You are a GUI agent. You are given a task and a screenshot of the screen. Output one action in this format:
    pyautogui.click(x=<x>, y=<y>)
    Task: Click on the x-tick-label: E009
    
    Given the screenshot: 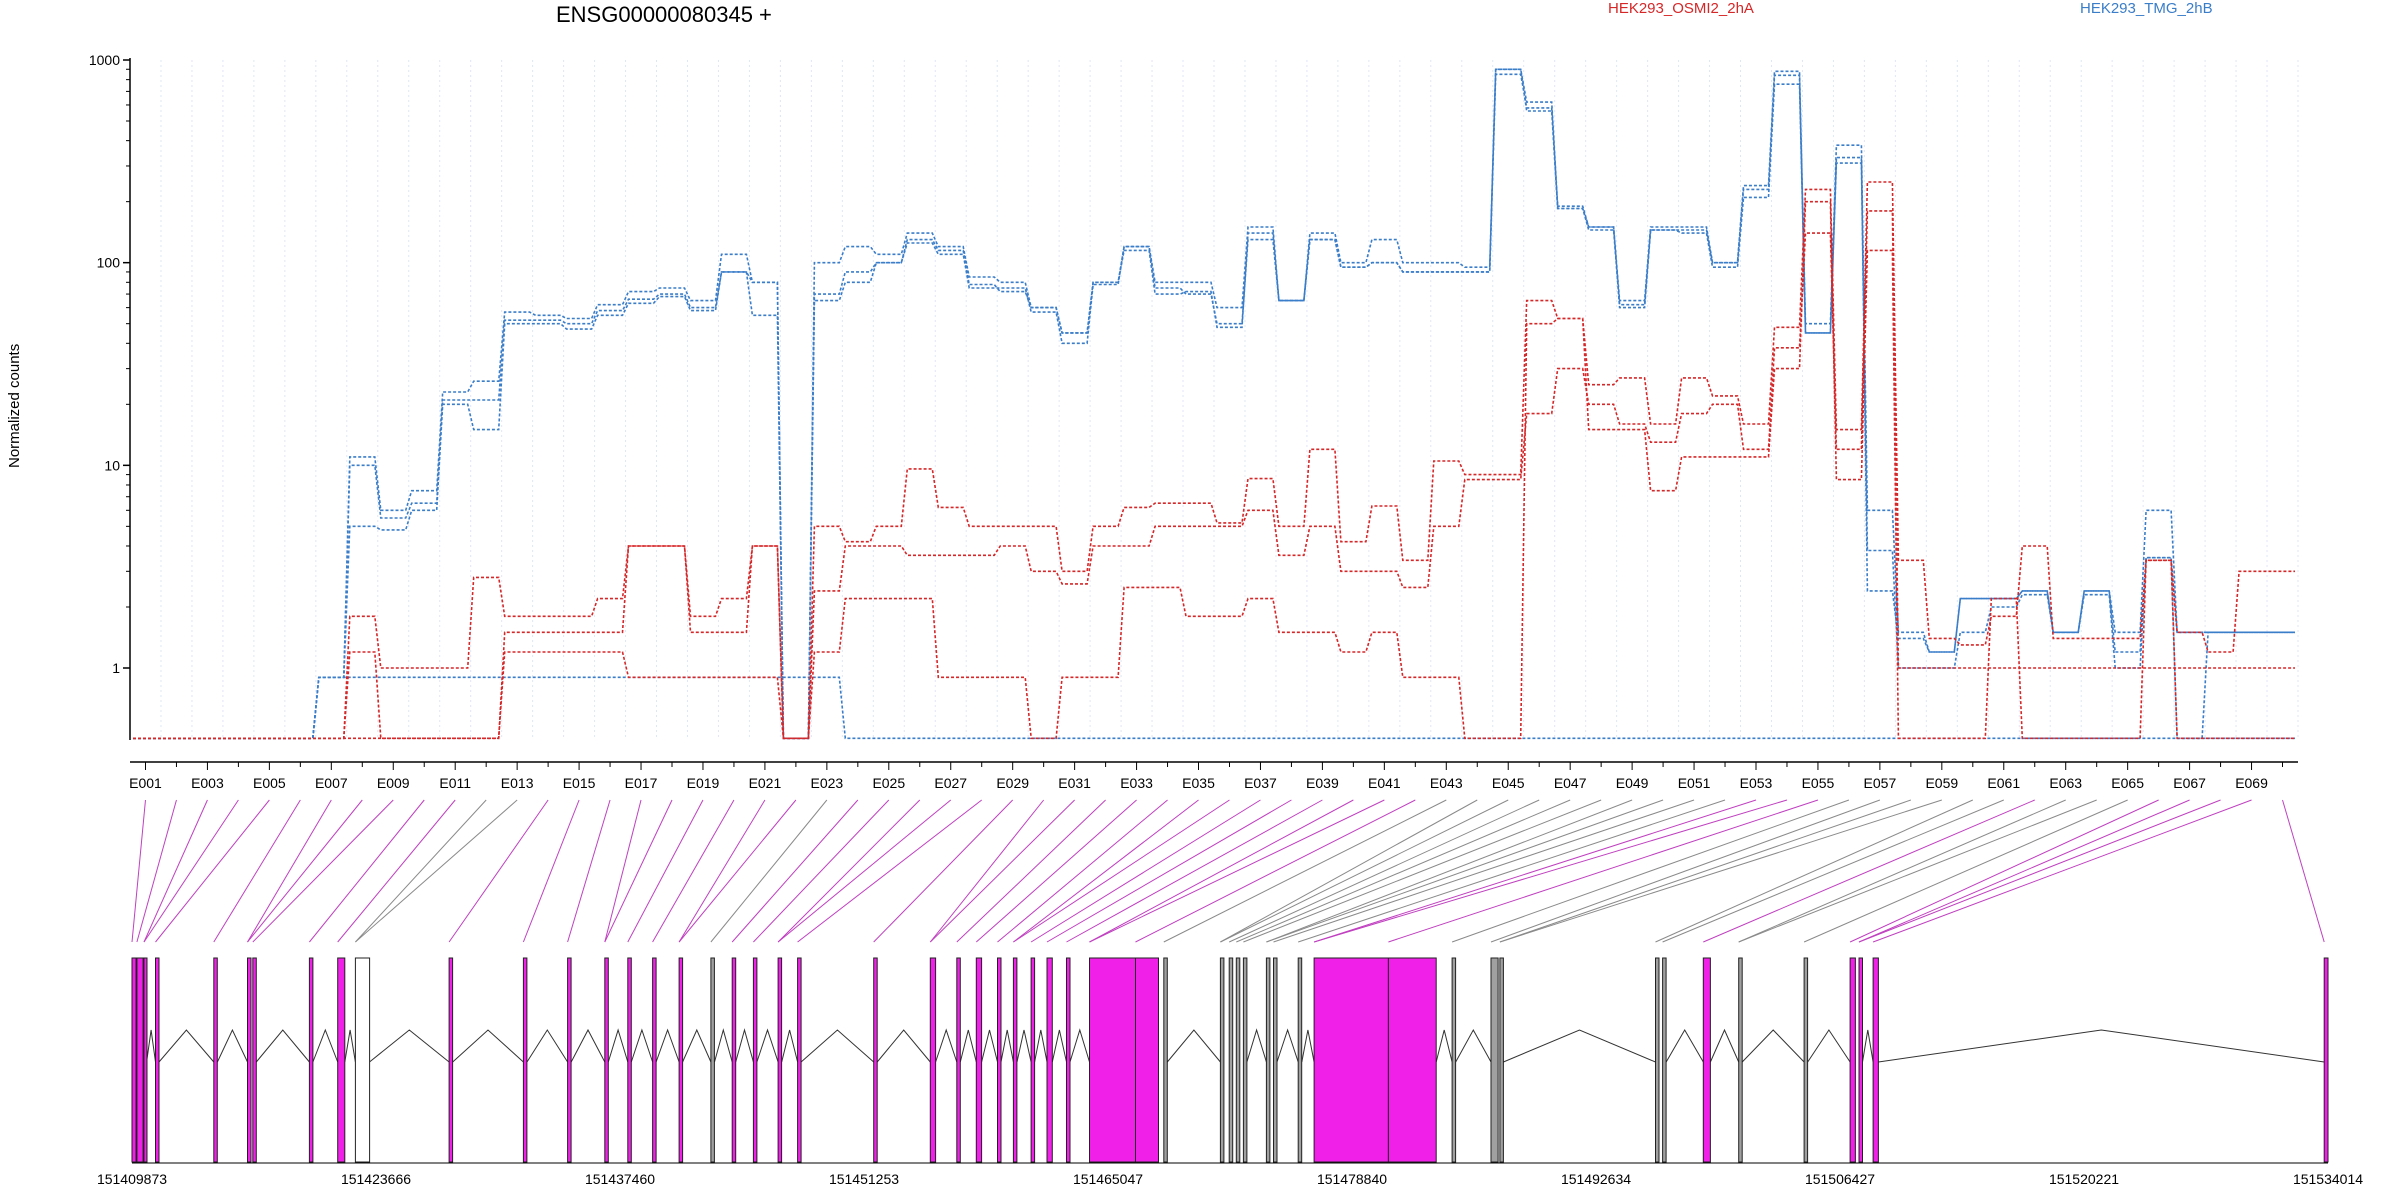 What is the action you would take?
    pyautogui.click(x=393, y=783)
    